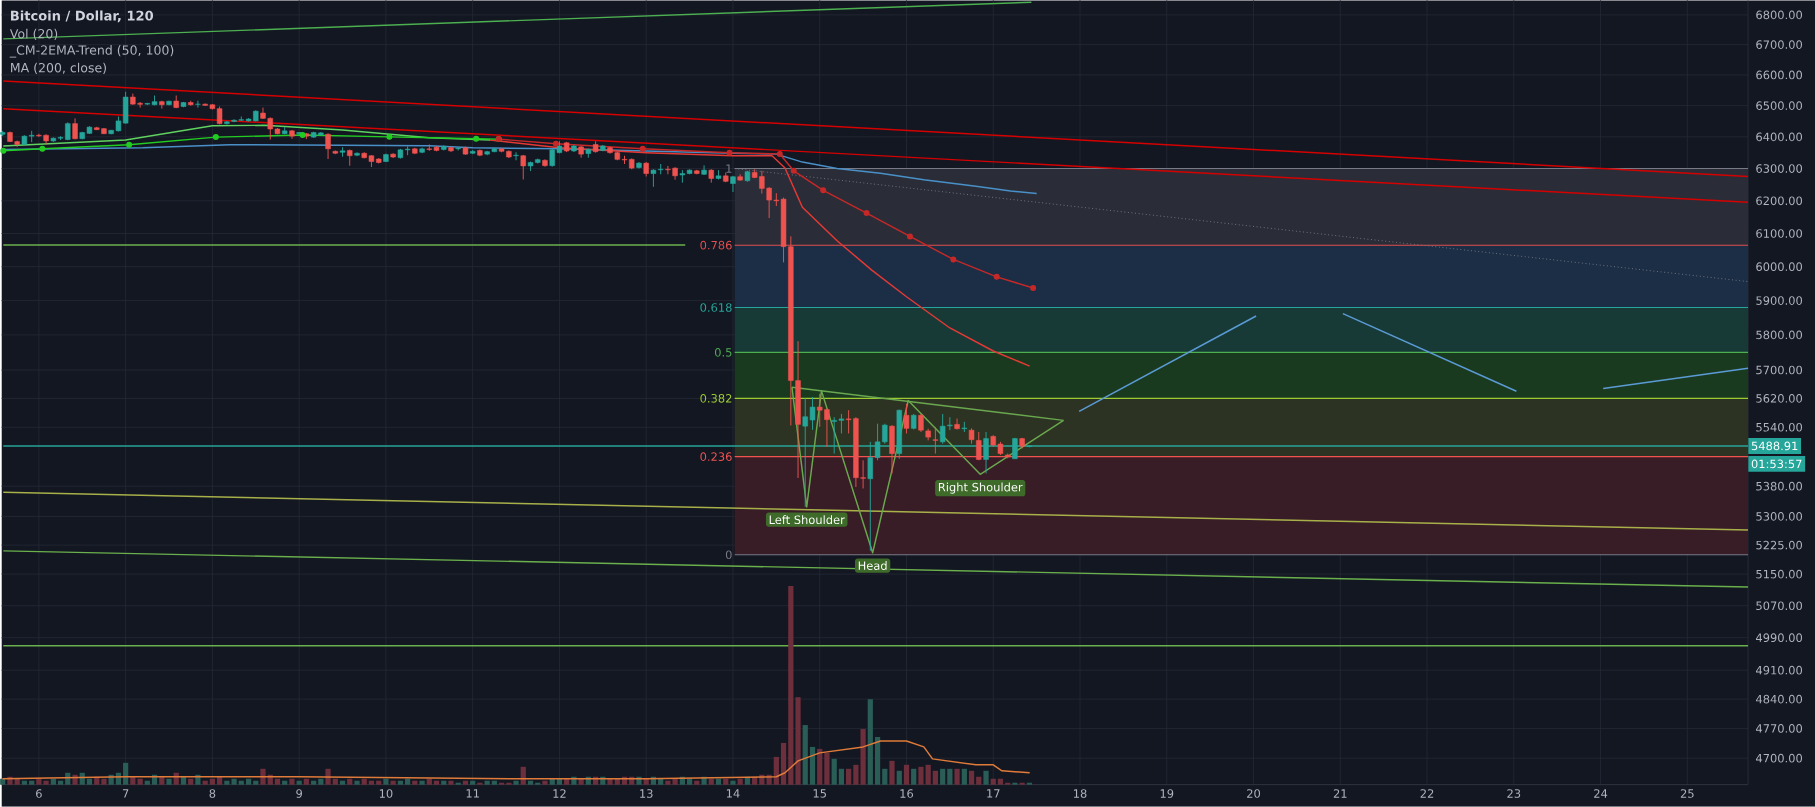 The image size is (1815, 807). What do you see at coordinates (716, 457) in the screenshot?
I see `annotation: 0.236` at bounding box center [716, 457].